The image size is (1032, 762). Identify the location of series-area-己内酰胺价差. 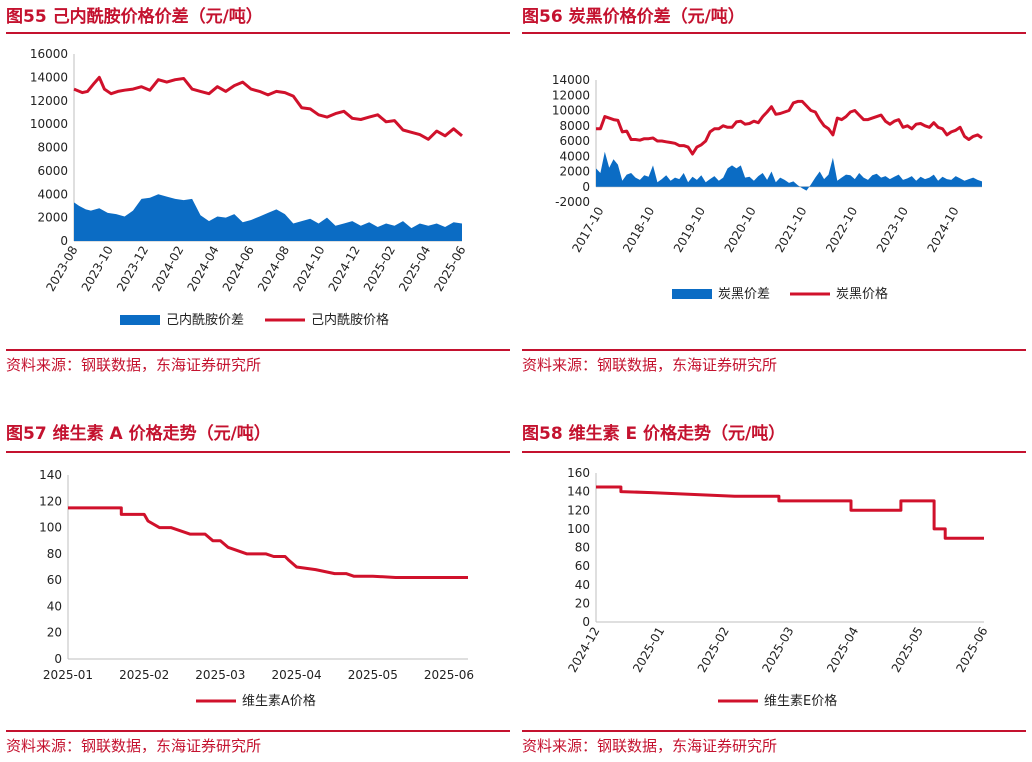
(268, 217).